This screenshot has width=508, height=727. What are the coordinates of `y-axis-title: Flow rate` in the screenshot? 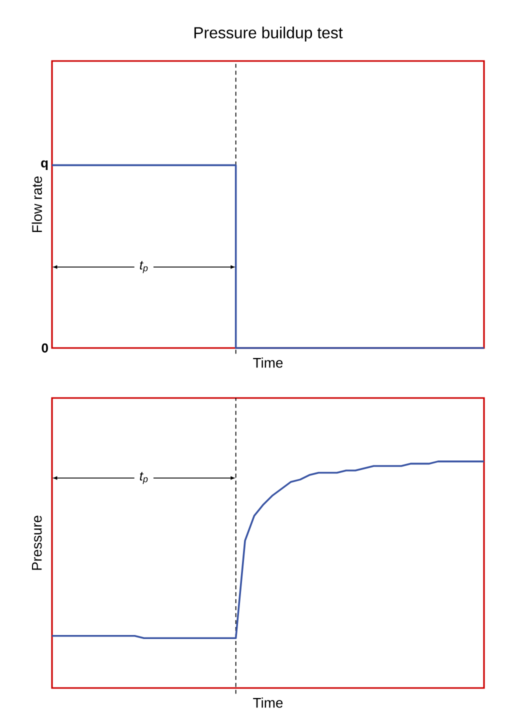 It's located at (37, 204).